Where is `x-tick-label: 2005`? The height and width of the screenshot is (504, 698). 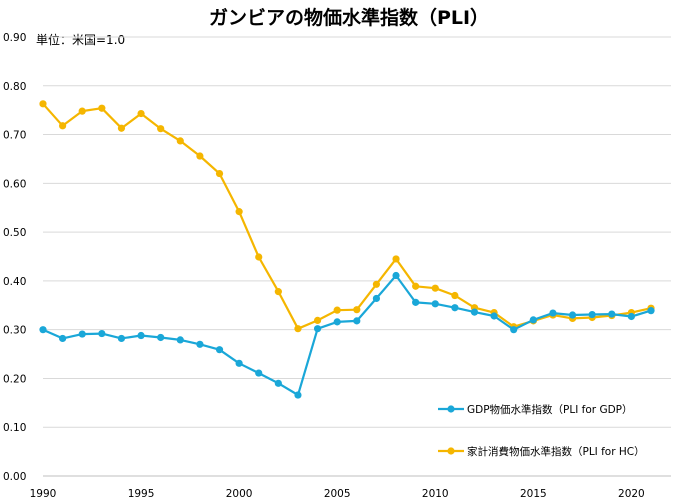 x-tick-label: 2005 is located at coordinates (337, 494).